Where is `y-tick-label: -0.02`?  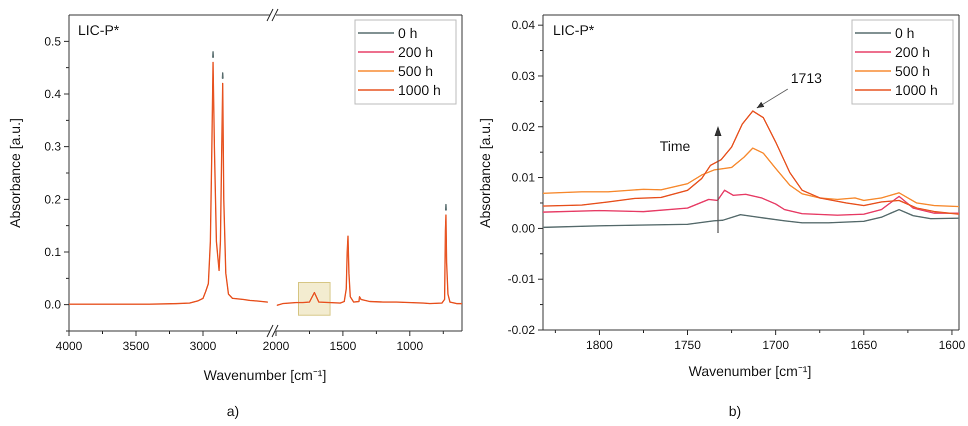 y-tick-label: -0.02 is located at coordinates (522, 330).